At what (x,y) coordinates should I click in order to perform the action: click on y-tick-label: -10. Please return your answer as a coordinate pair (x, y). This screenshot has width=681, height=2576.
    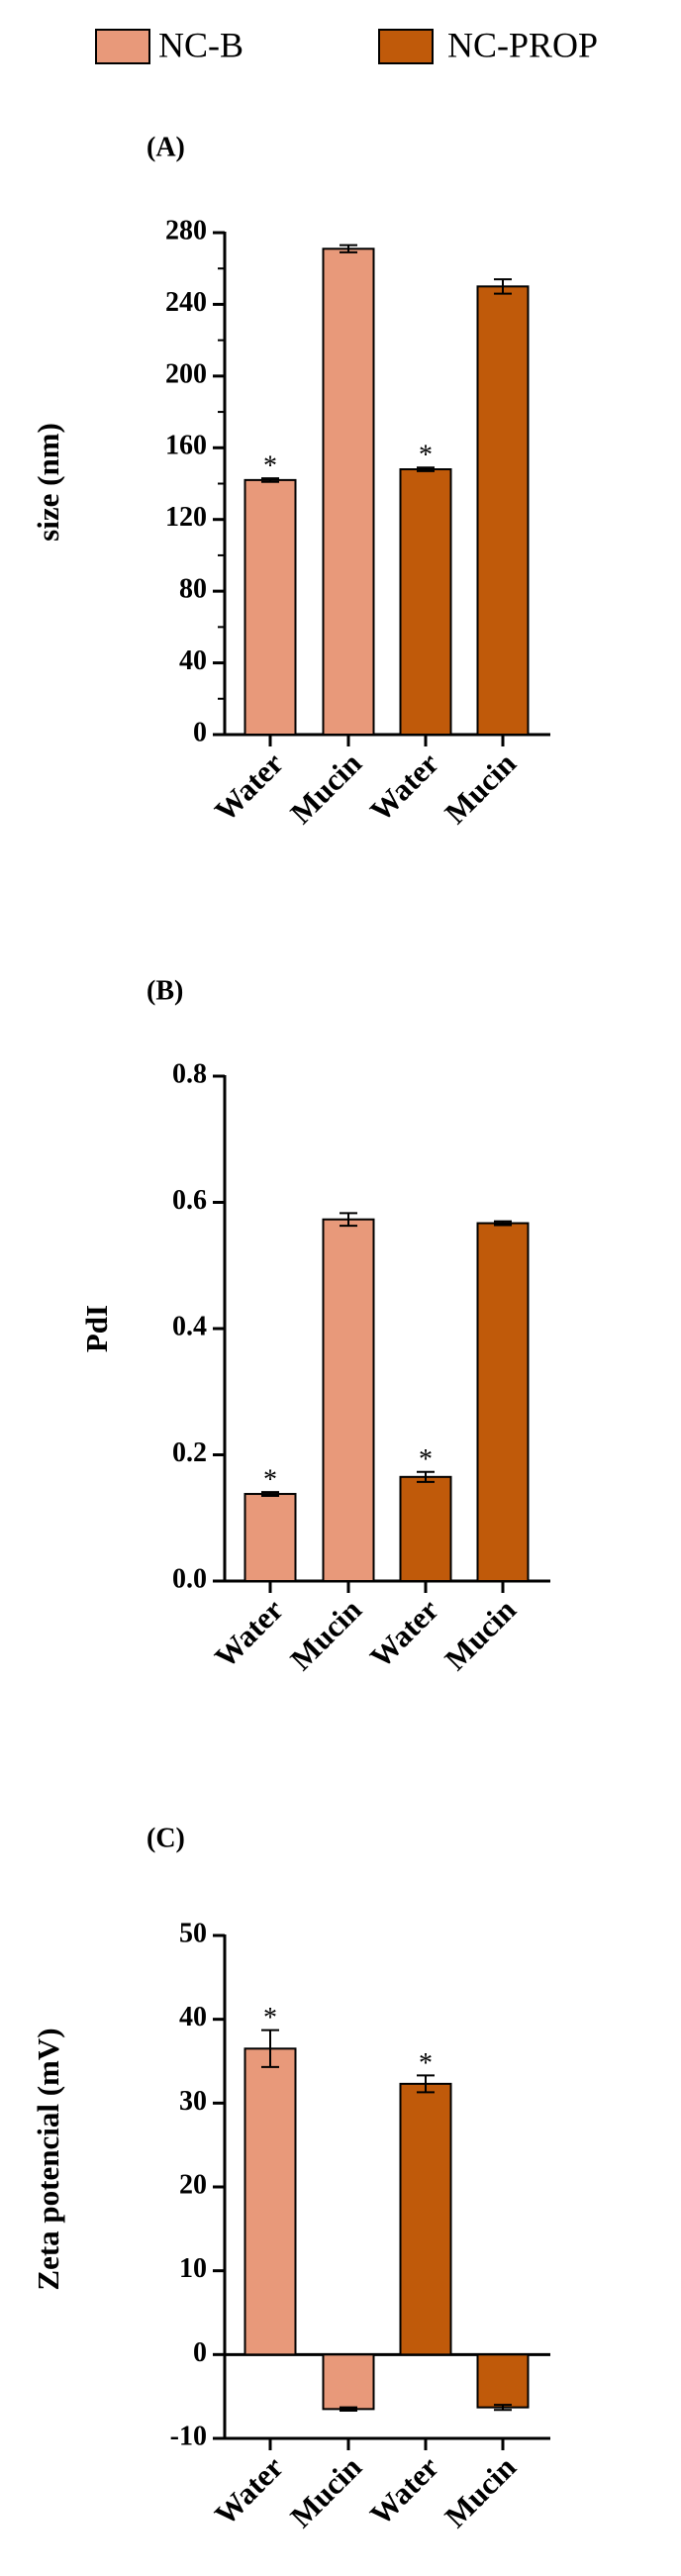
    Looking at the image, I should click on (189, 2436).